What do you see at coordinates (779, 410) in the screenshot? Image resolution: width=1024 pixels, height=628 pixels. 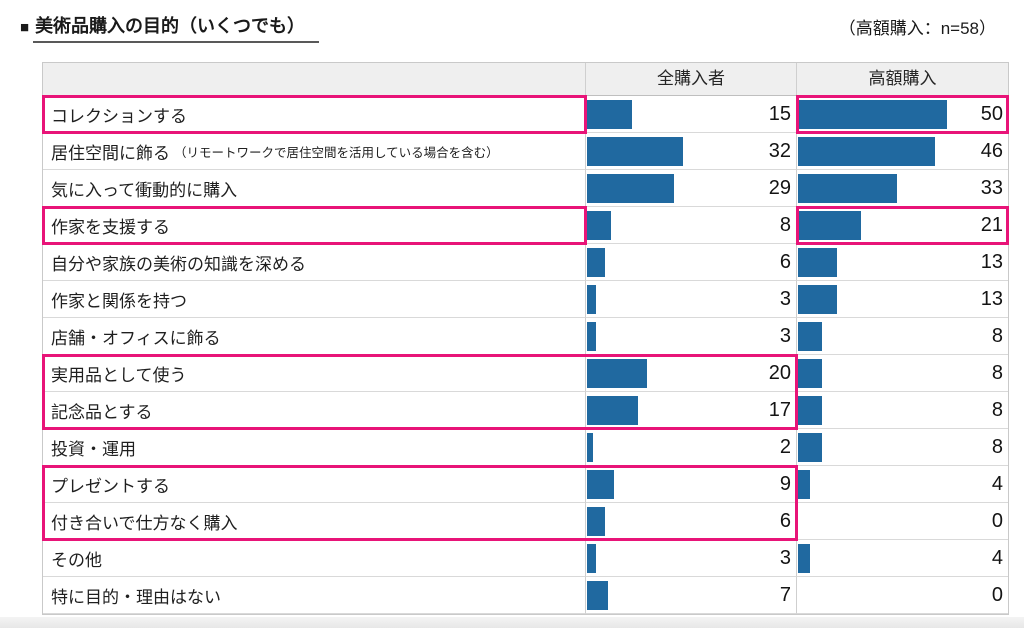 I see `value-all-buyers: 17` at bounding box center [779, 410].